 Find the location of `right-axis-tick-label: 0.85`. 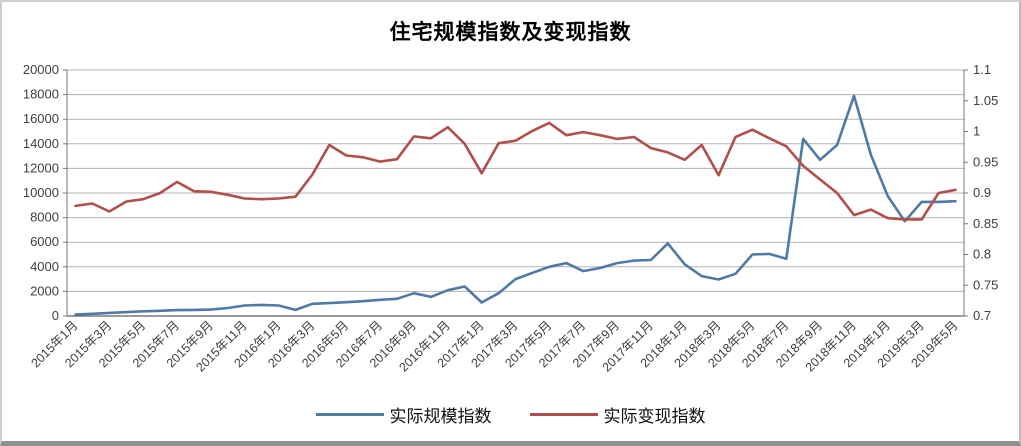

right-axis-tick-label: 0.85 is located at coordinates (985, 223).